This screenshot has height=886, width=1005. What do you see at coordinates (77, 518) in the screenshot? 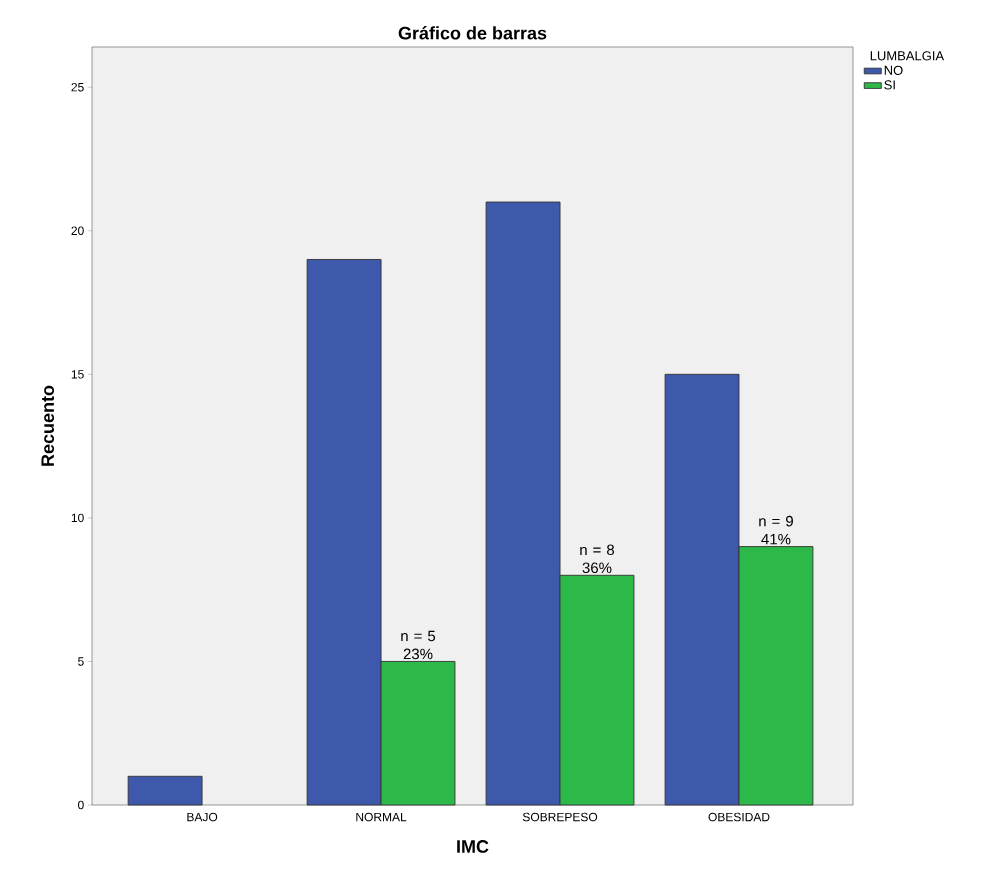
I see `y-tick-label: 10` at bounding box center [77, 518].